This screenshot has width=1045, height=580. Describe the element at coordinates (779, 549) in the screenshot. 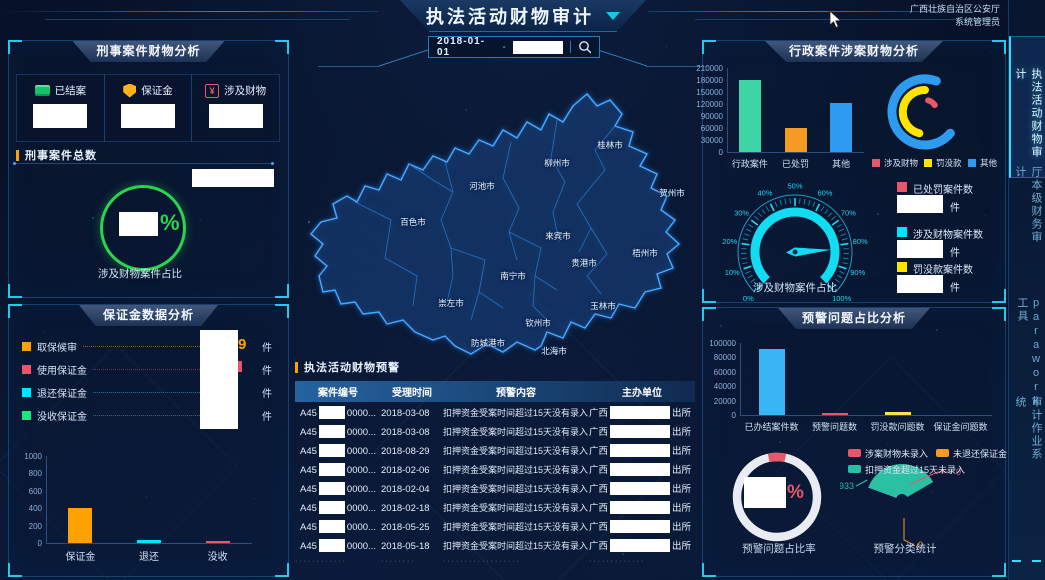

I see `chart-caption: 预警问题占比率` at that location.